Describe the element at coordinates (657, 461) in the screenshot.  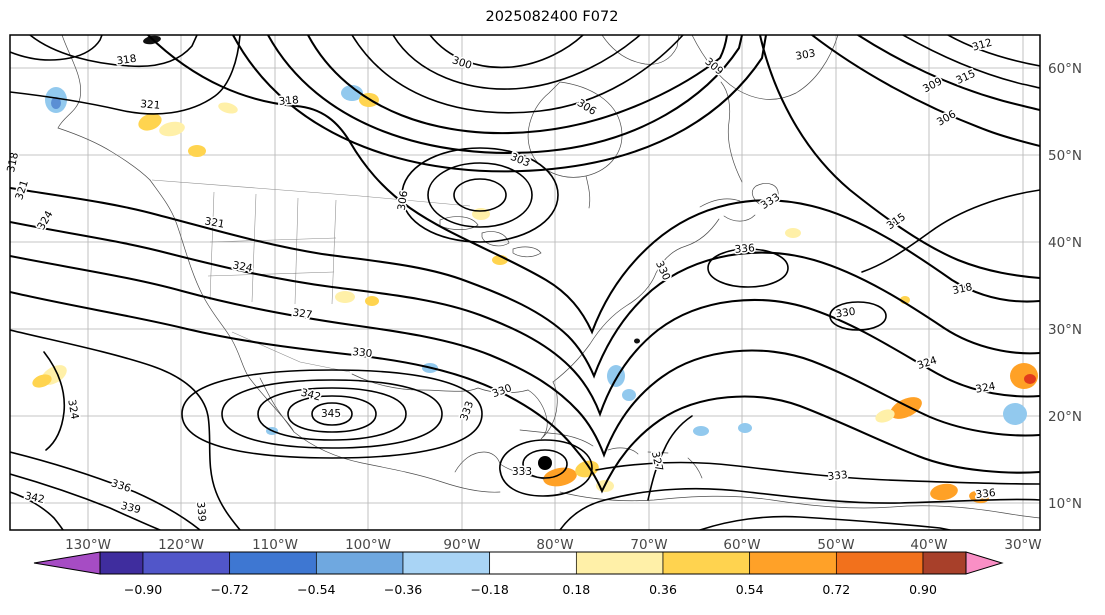
I see `contour-label: 327` at that location.